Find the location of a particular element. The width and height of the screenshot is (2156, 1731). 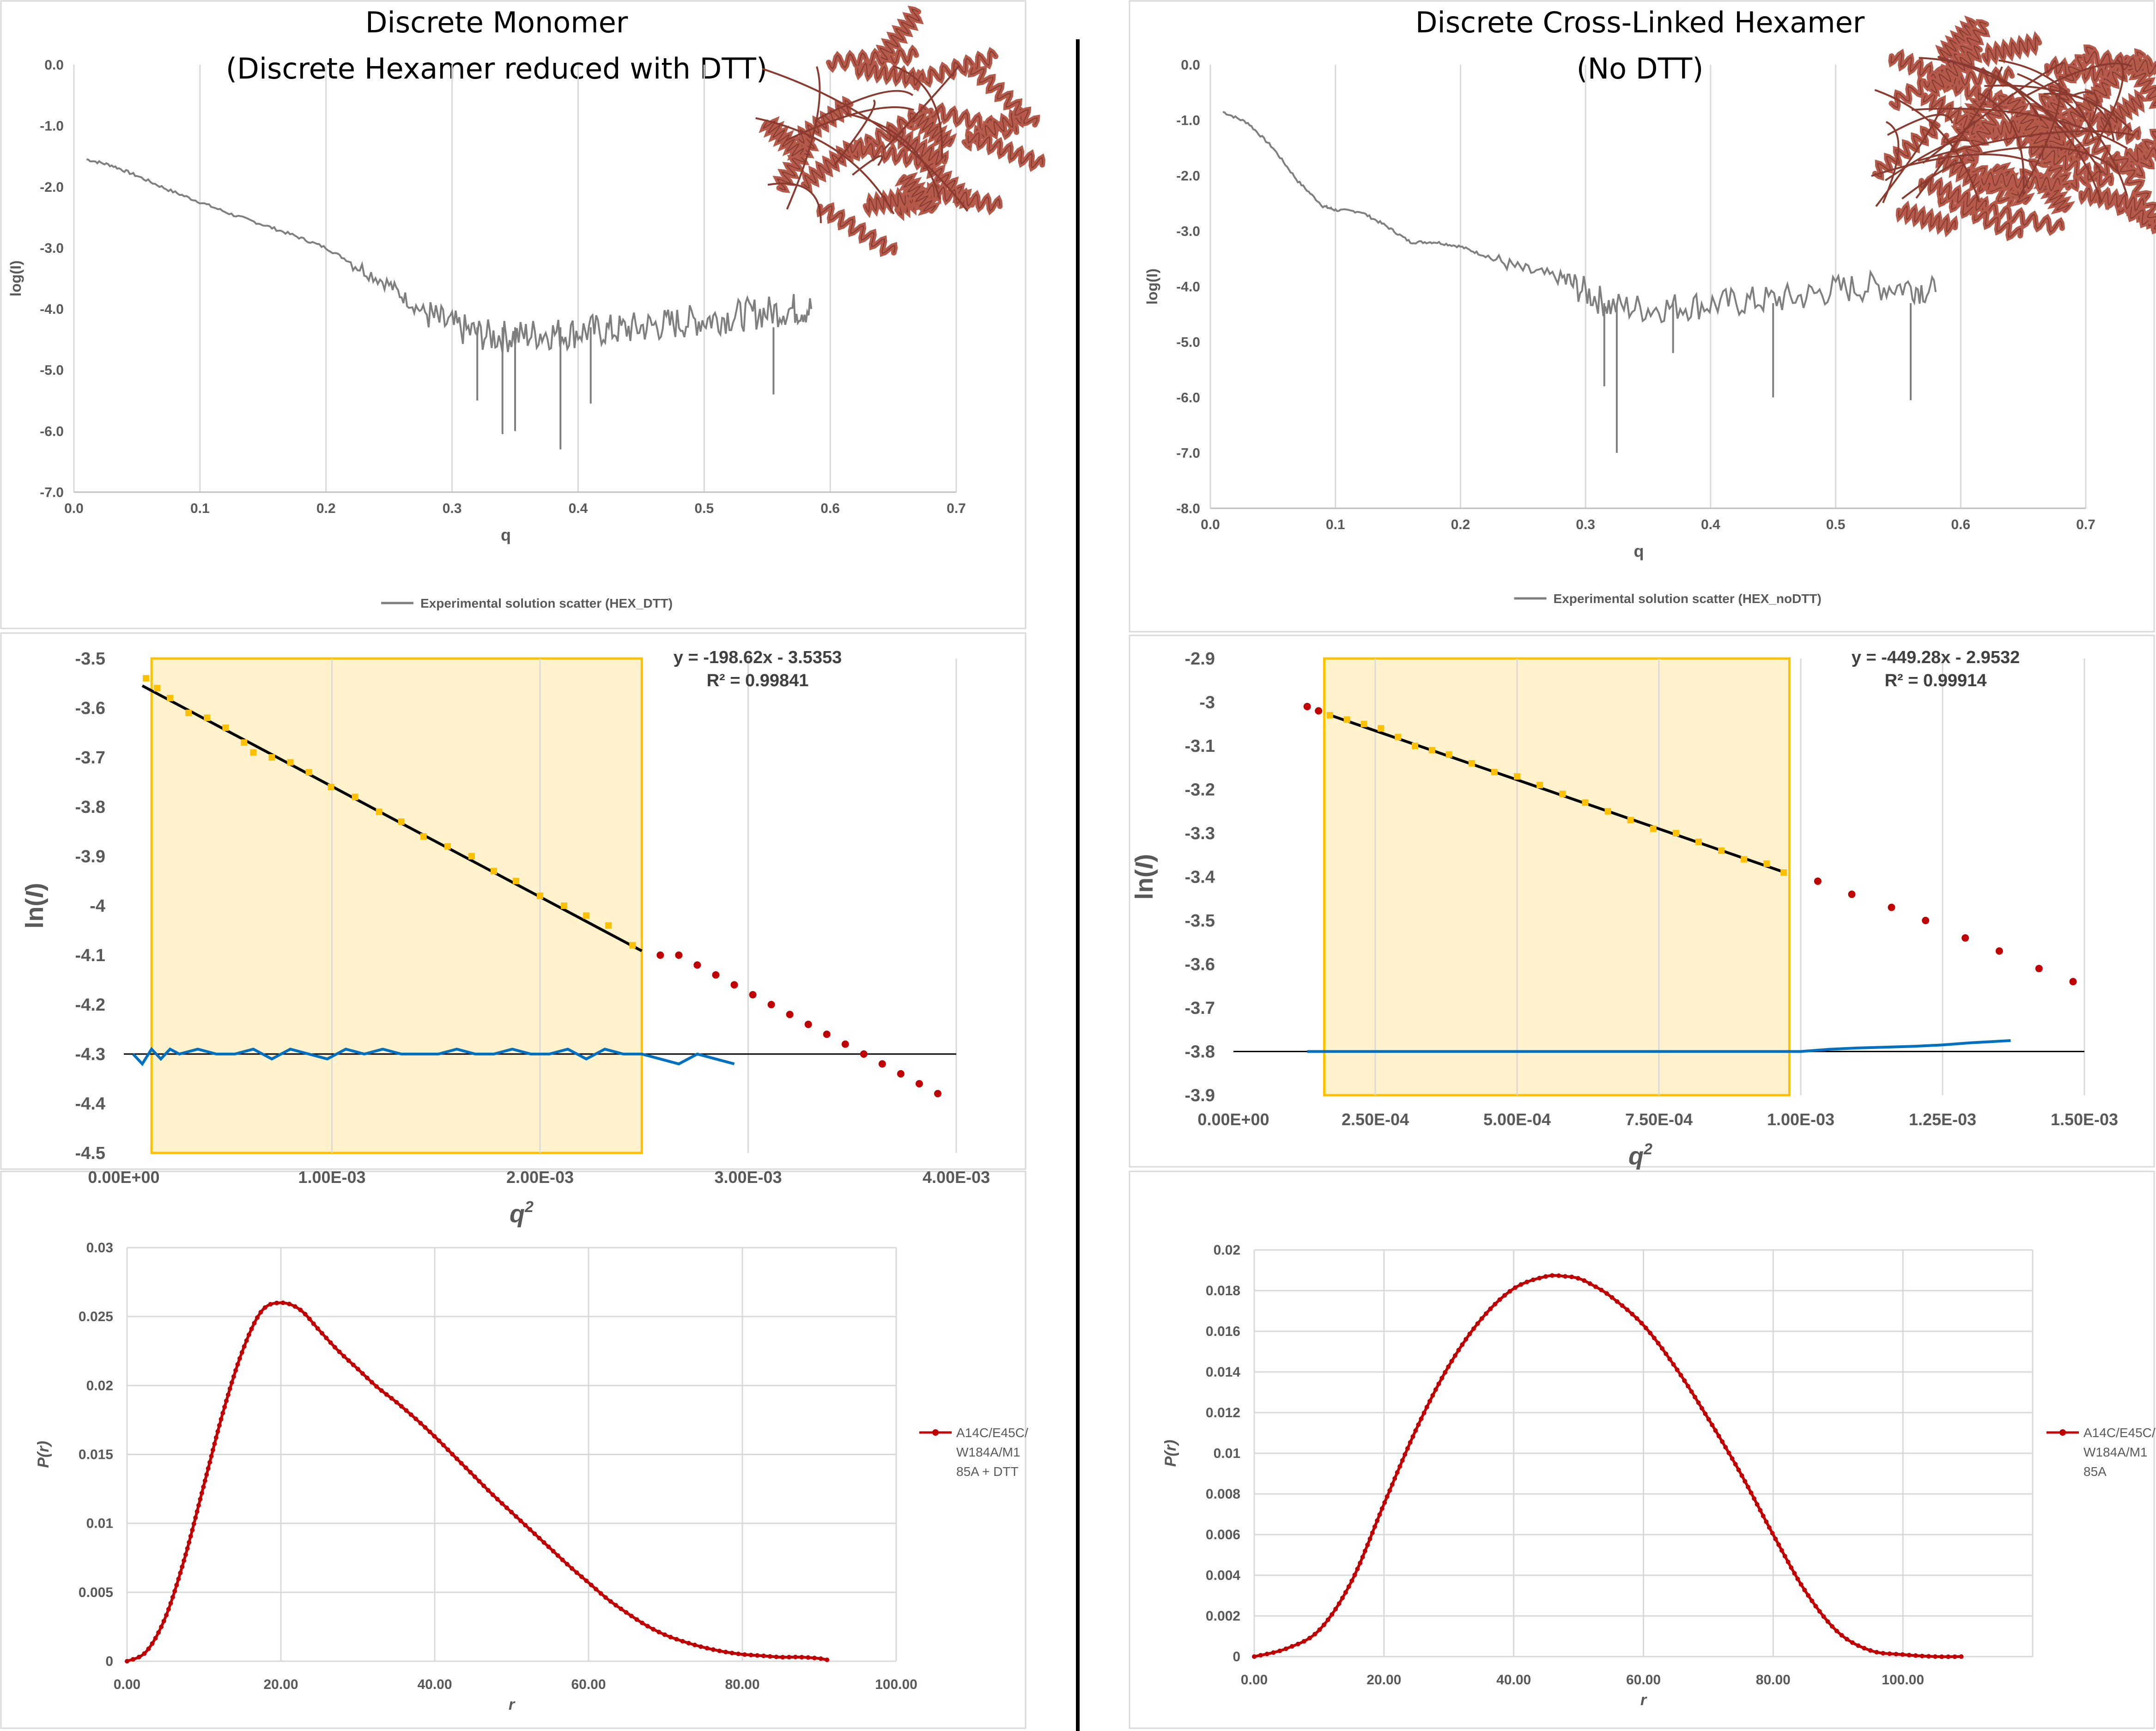

y-tick-label: -5.0 is located at coordinates (52, 370).